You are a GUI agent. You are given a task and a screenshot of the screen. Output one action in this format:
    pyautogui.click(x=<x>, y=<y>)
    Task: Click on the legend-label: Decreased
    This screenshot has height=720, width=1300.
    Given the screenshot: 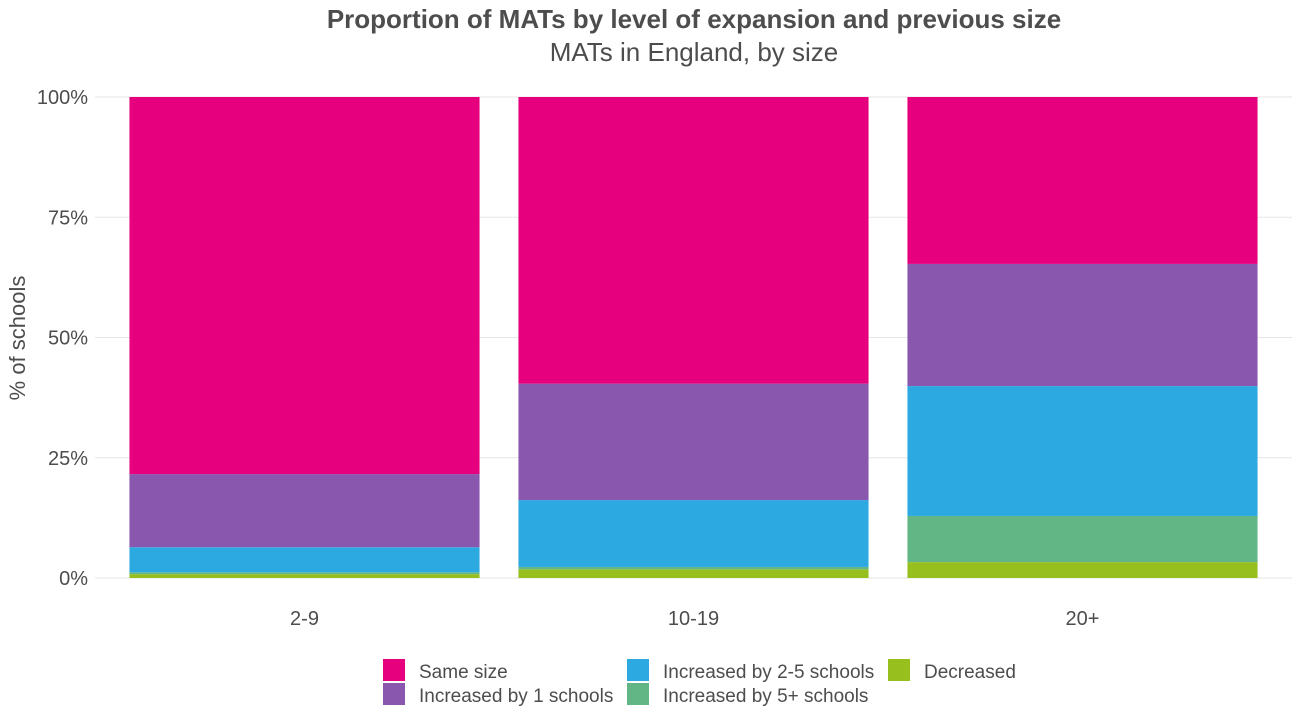 What is the action you would take?
    pyautogui.click(x=970, y=672)
    